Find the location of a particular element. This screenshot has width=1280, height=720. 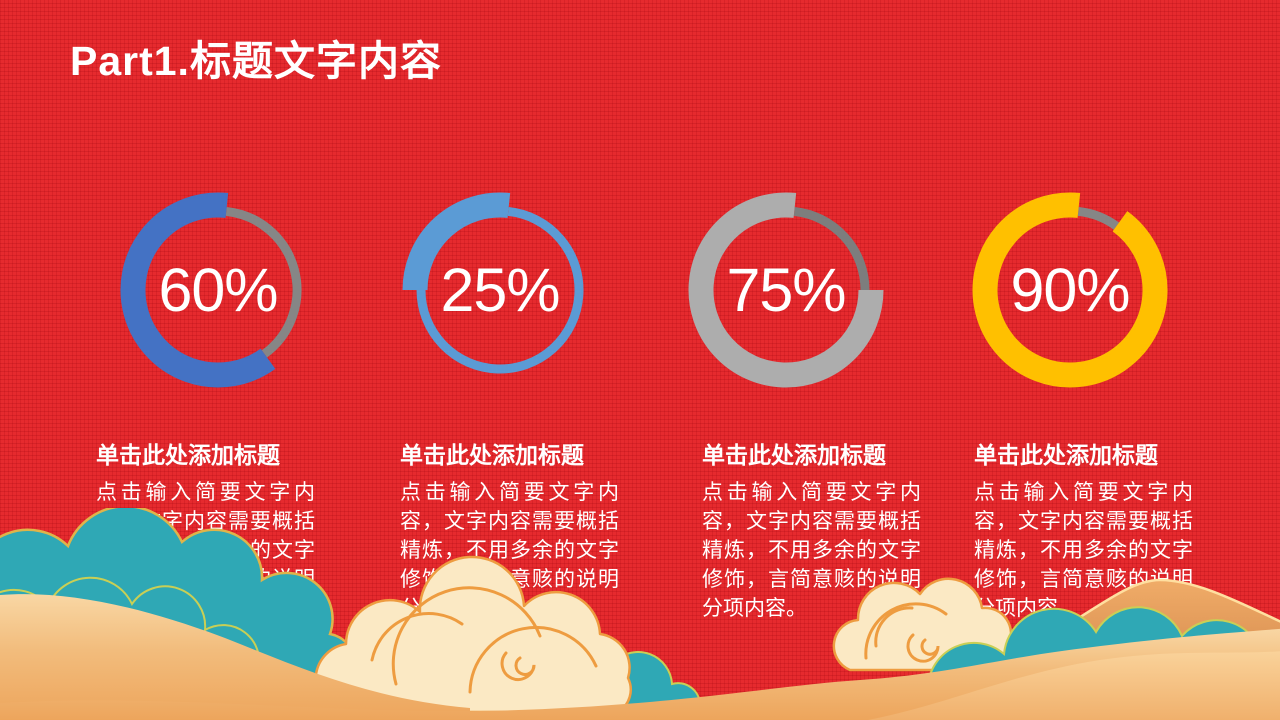

donut-percent-label: 25% is located at coordinates (500, 290).